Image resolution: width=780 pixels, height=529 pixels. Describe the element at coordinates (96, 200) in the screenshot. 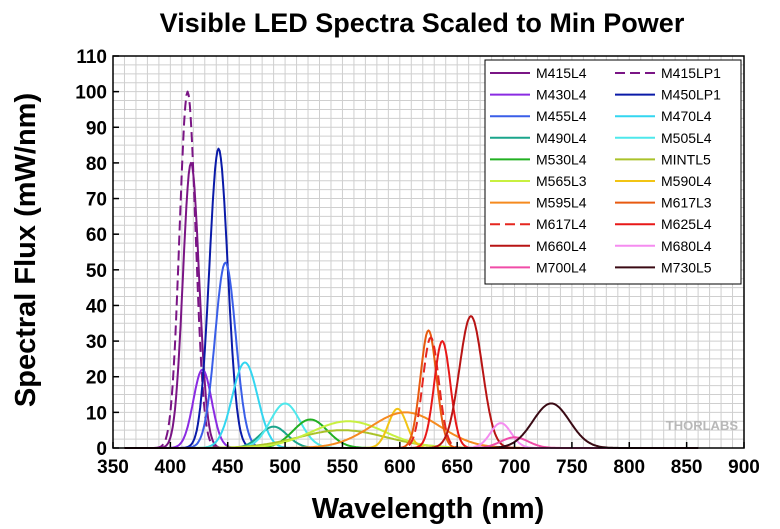

I see `y-tick-label: 70` at that location.